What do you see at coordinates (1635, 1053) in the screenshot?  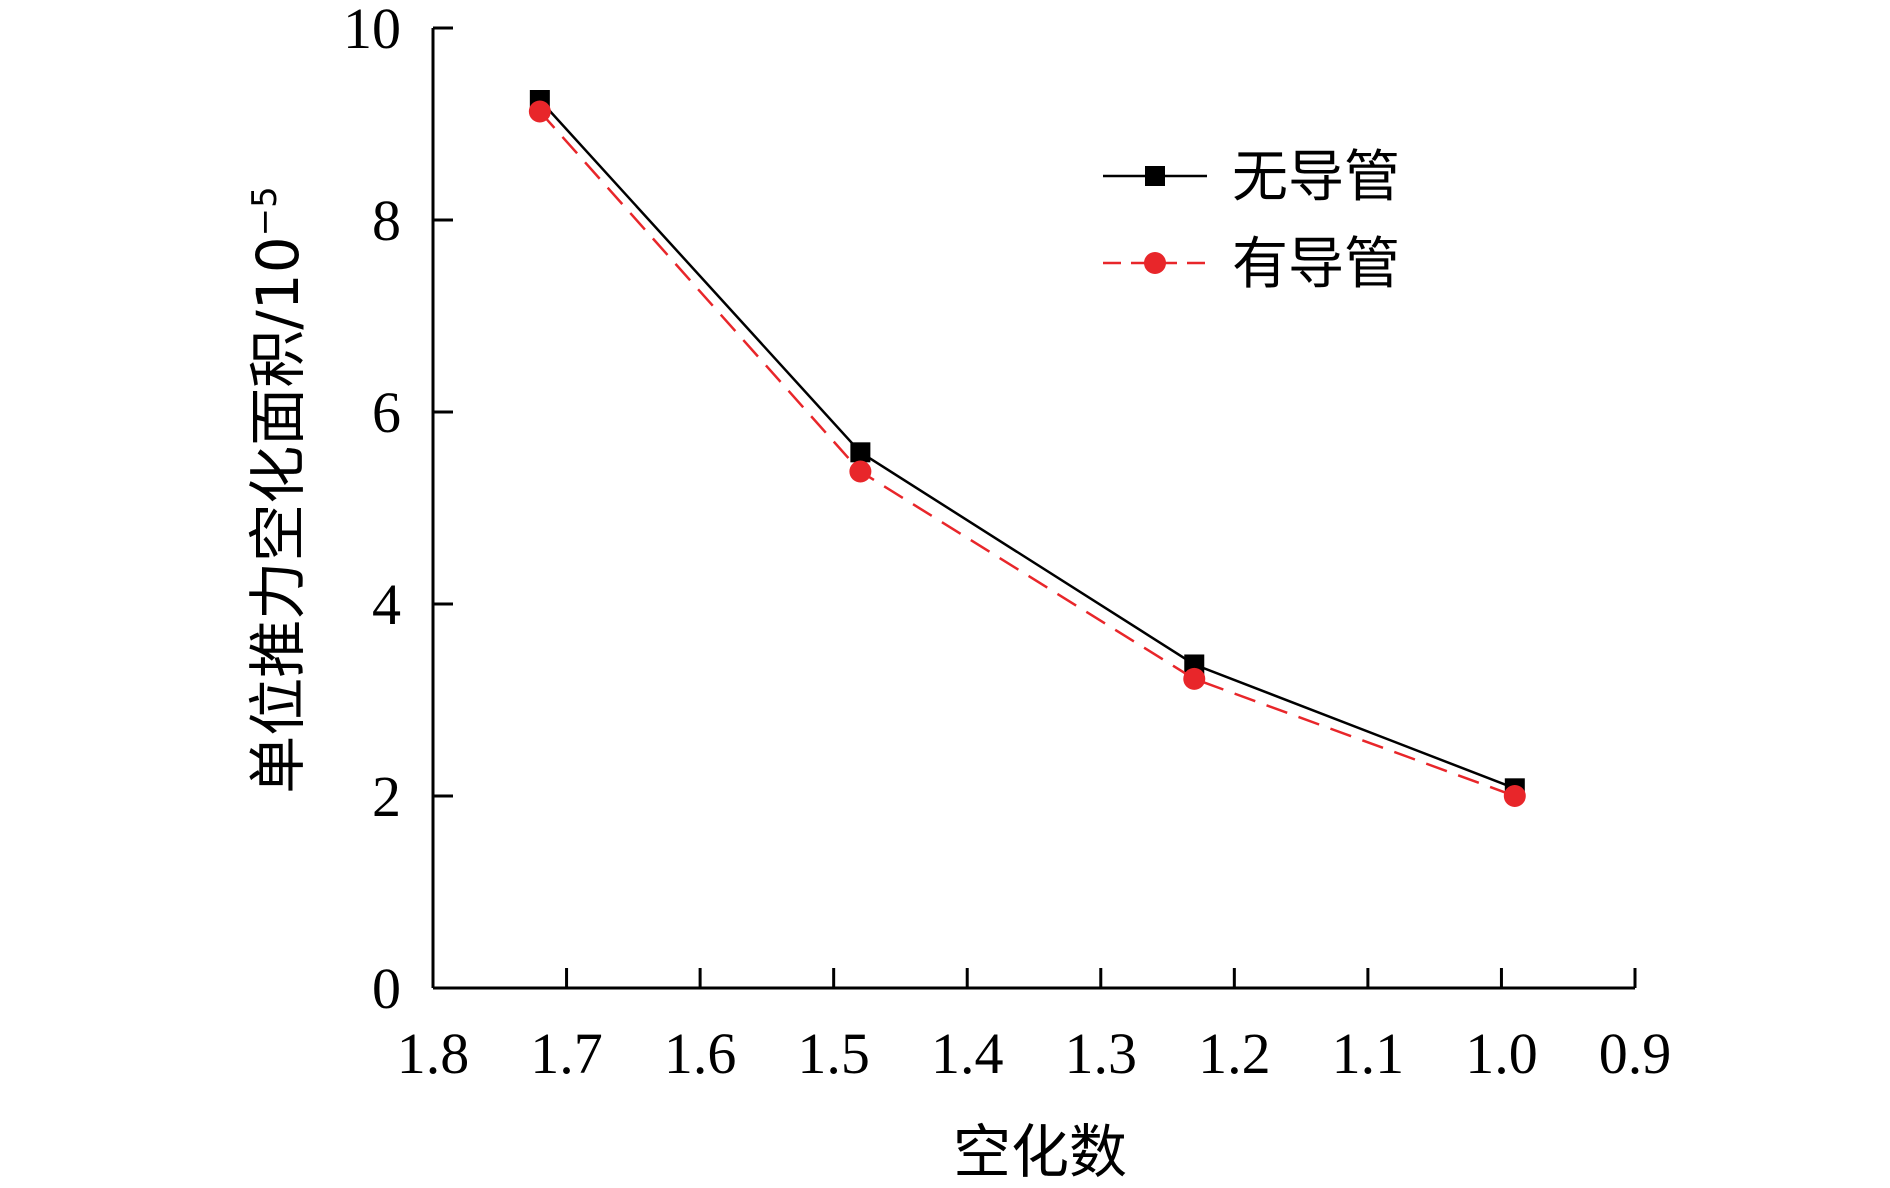 I see `x-tick-label: 0.9` at bounding box center [1635, 1053].